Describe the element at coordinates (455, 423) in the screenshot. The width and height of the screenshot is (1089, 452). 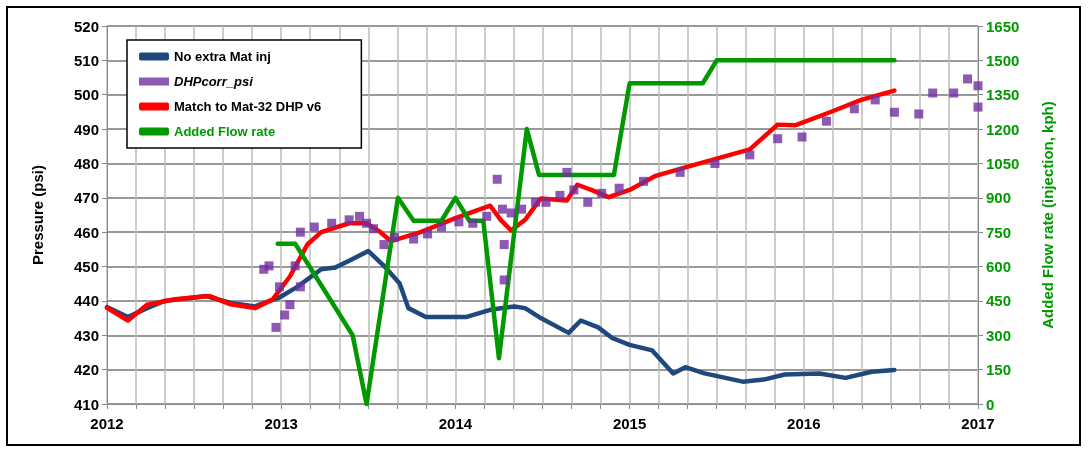
I see `x-tick-label: 2014` at that location.